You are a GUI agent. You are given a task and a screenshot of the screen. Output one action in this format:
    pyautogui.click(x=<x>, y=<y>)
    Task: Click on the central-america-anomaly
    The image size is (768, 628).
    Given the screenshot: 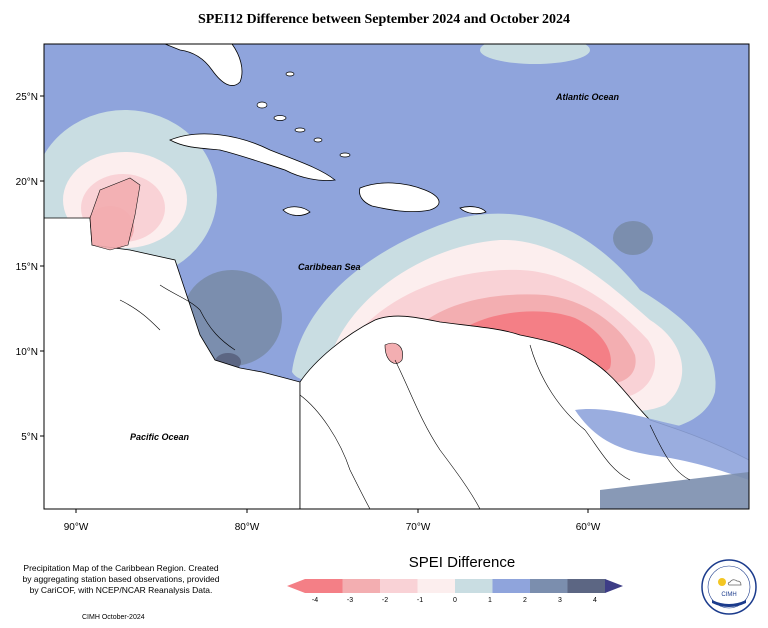 What is the action you would take?
    pyautogui.click(x=232, y=318)
    